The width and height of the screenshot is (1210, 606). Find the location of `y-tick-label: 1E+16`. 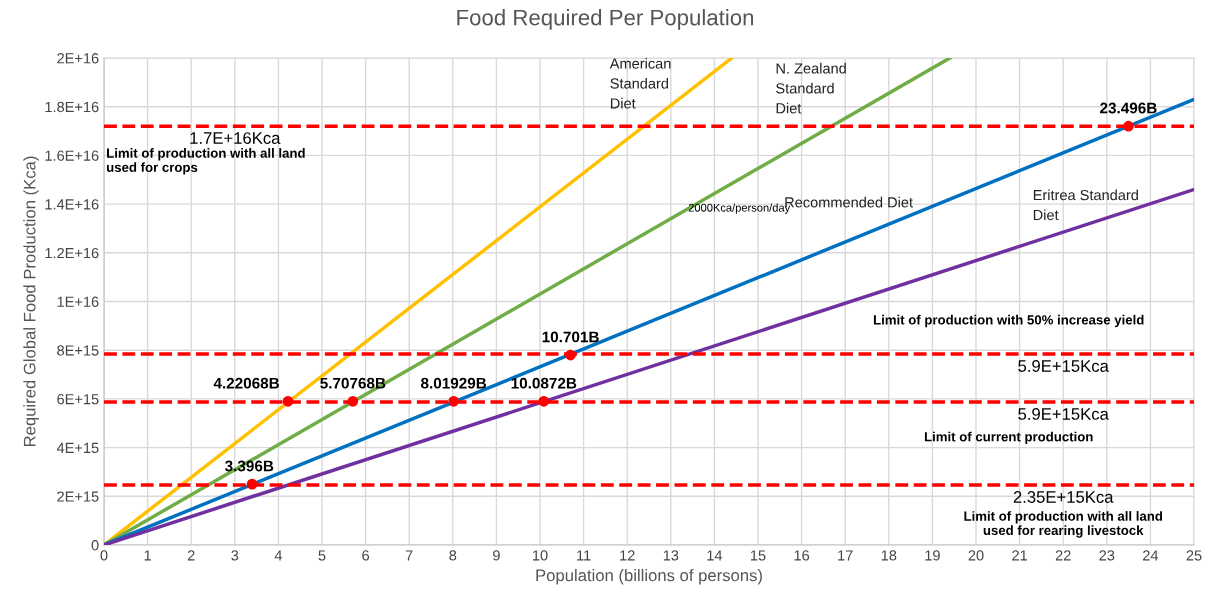

y-tick-label: 1E+16 is located at coordinates (78, 301).